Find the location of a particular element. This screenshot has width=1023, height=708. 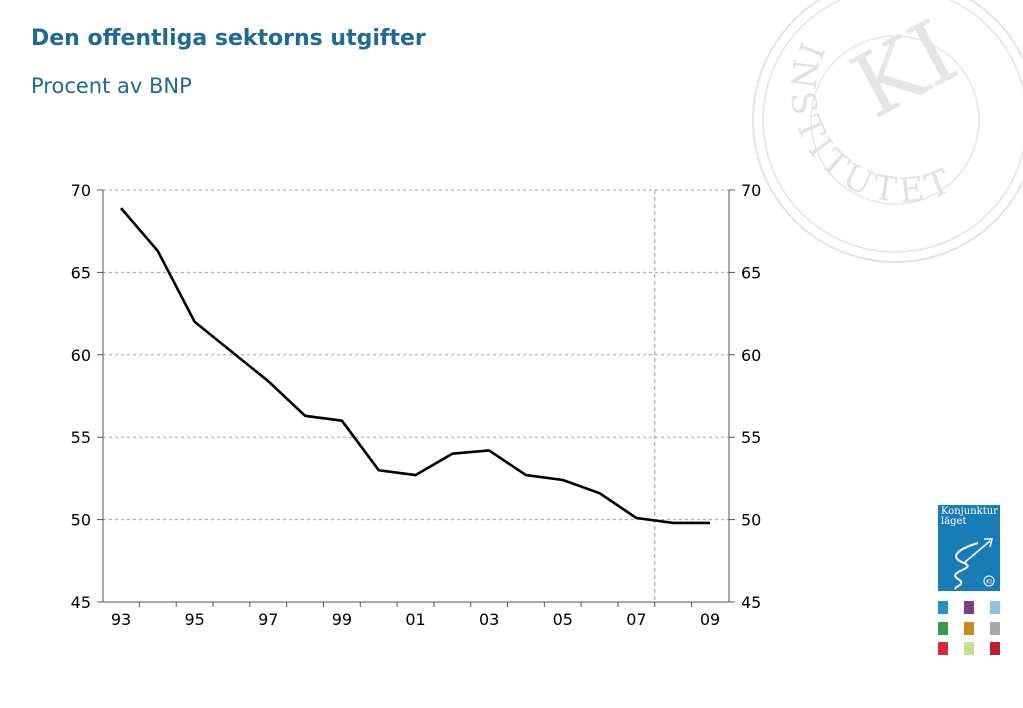

y-tick-label-left-45: 45 is located at coordinates (81, 602).